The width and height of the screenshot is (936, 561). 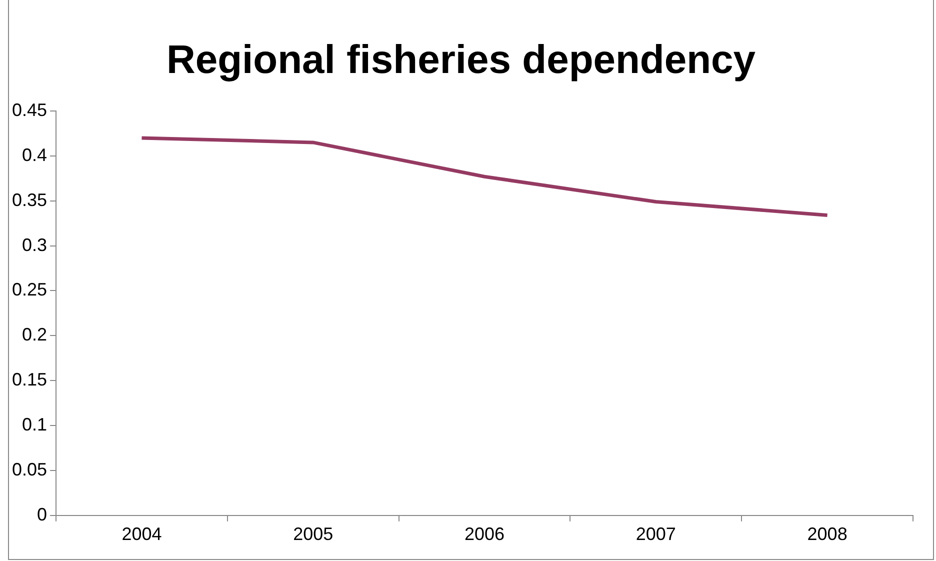 I want to click on y-tick-label: 0, so click(x=42, y=514).